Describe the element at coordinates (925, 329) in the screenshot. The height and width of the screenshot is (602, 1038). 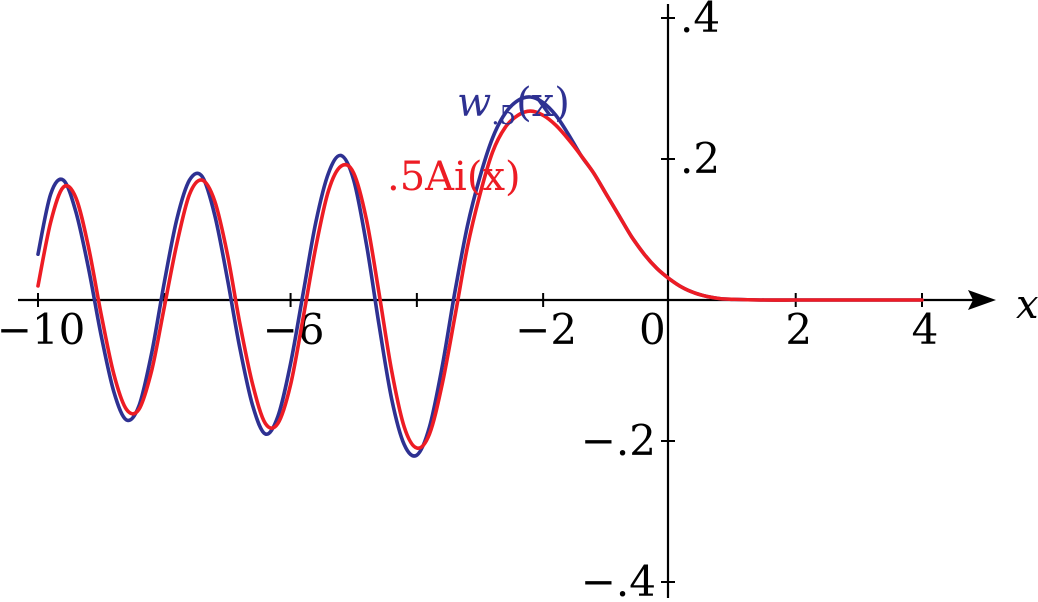
I see `x-tick-label: 4` at that location.